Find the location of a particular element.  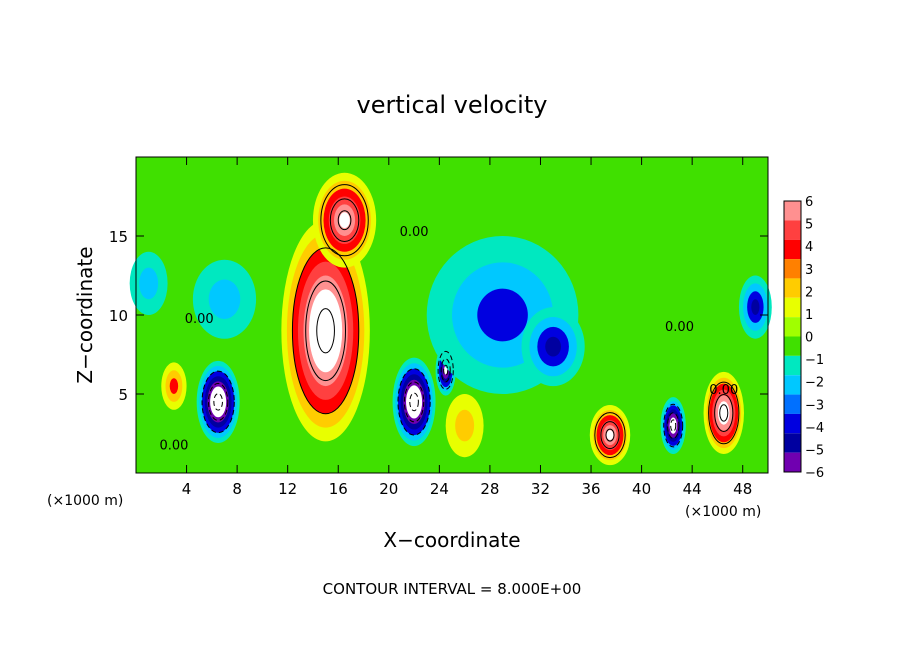

x-unit-label-left: (×1000 m) is located at coordinates (85, 501).